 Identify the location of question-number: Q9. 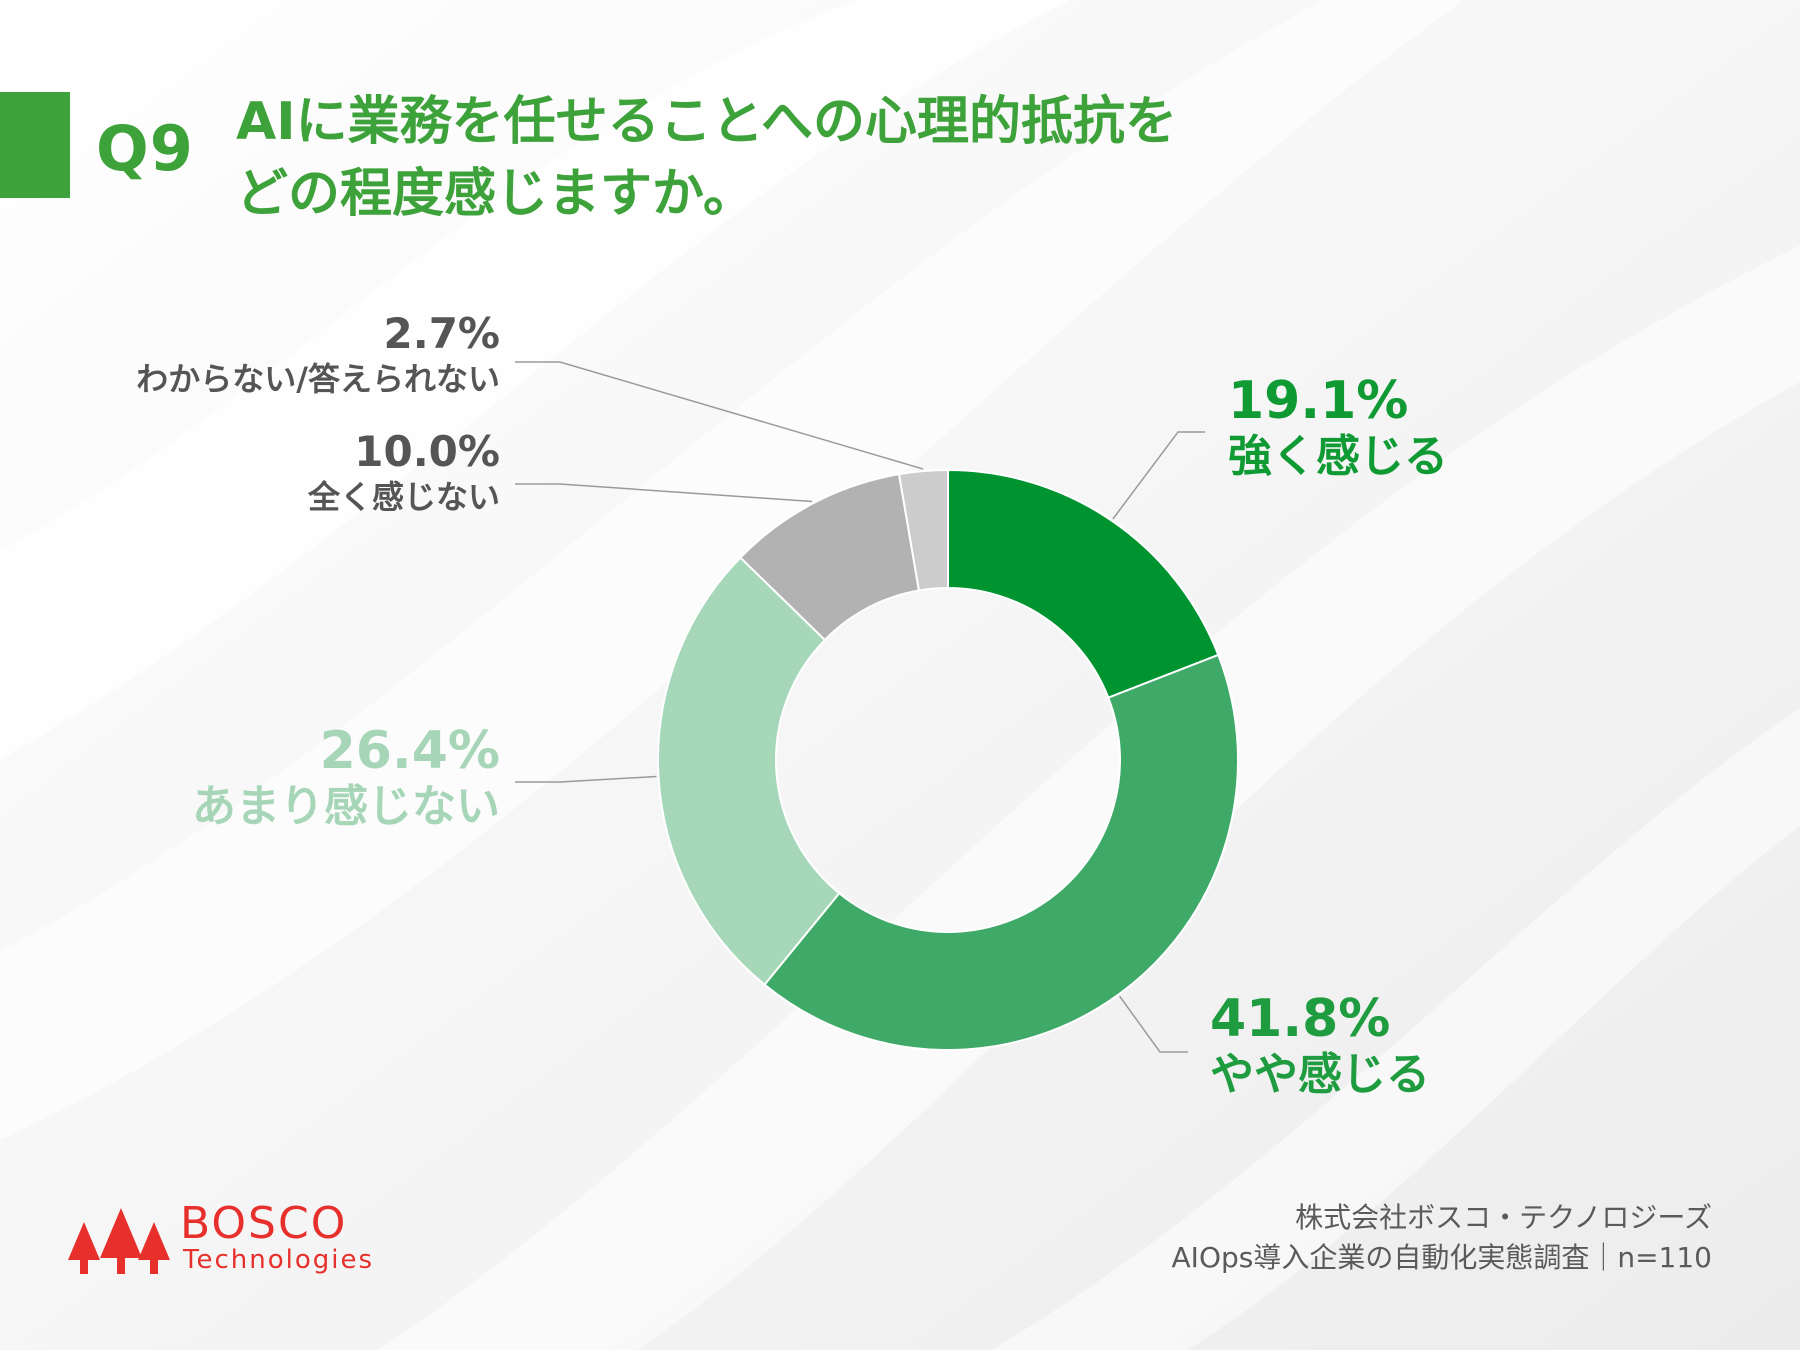
(145, 148).